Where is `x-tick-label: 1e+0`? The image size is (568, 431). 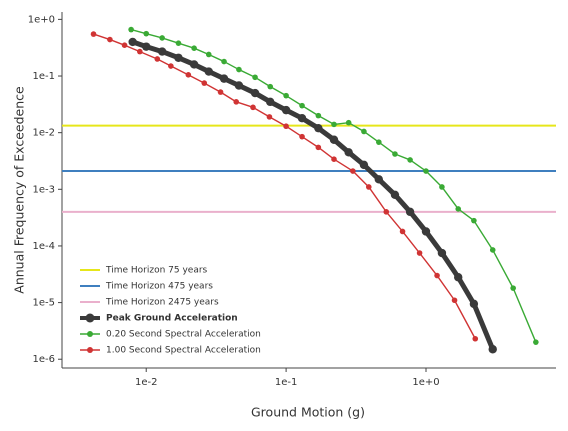 x-tick-label: 1e+0 is located at coordinates (425, 382).